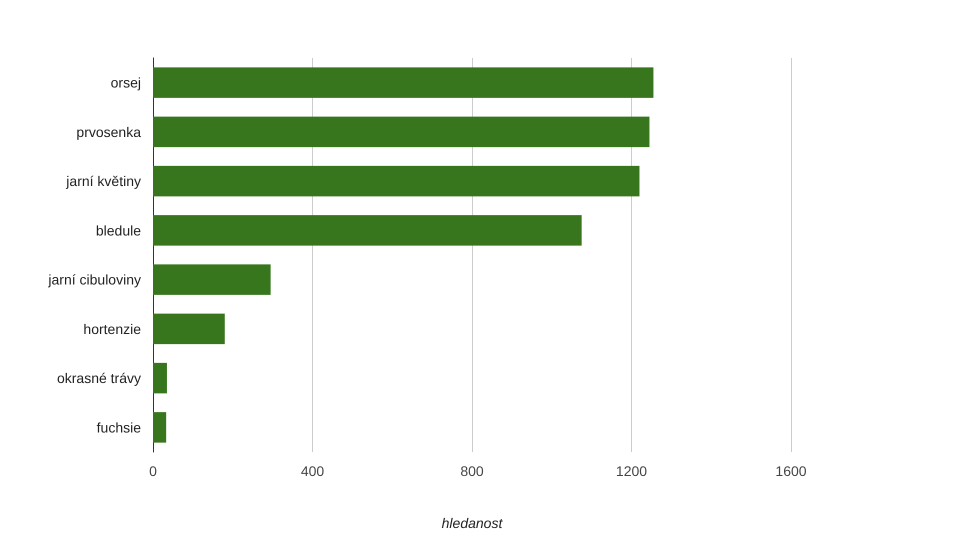 The image size is (968, 554). What do you see at coordinates (632, 471) in the screenshot?
I see `x-tick-label: 1200` at bounding box center [632, 471].